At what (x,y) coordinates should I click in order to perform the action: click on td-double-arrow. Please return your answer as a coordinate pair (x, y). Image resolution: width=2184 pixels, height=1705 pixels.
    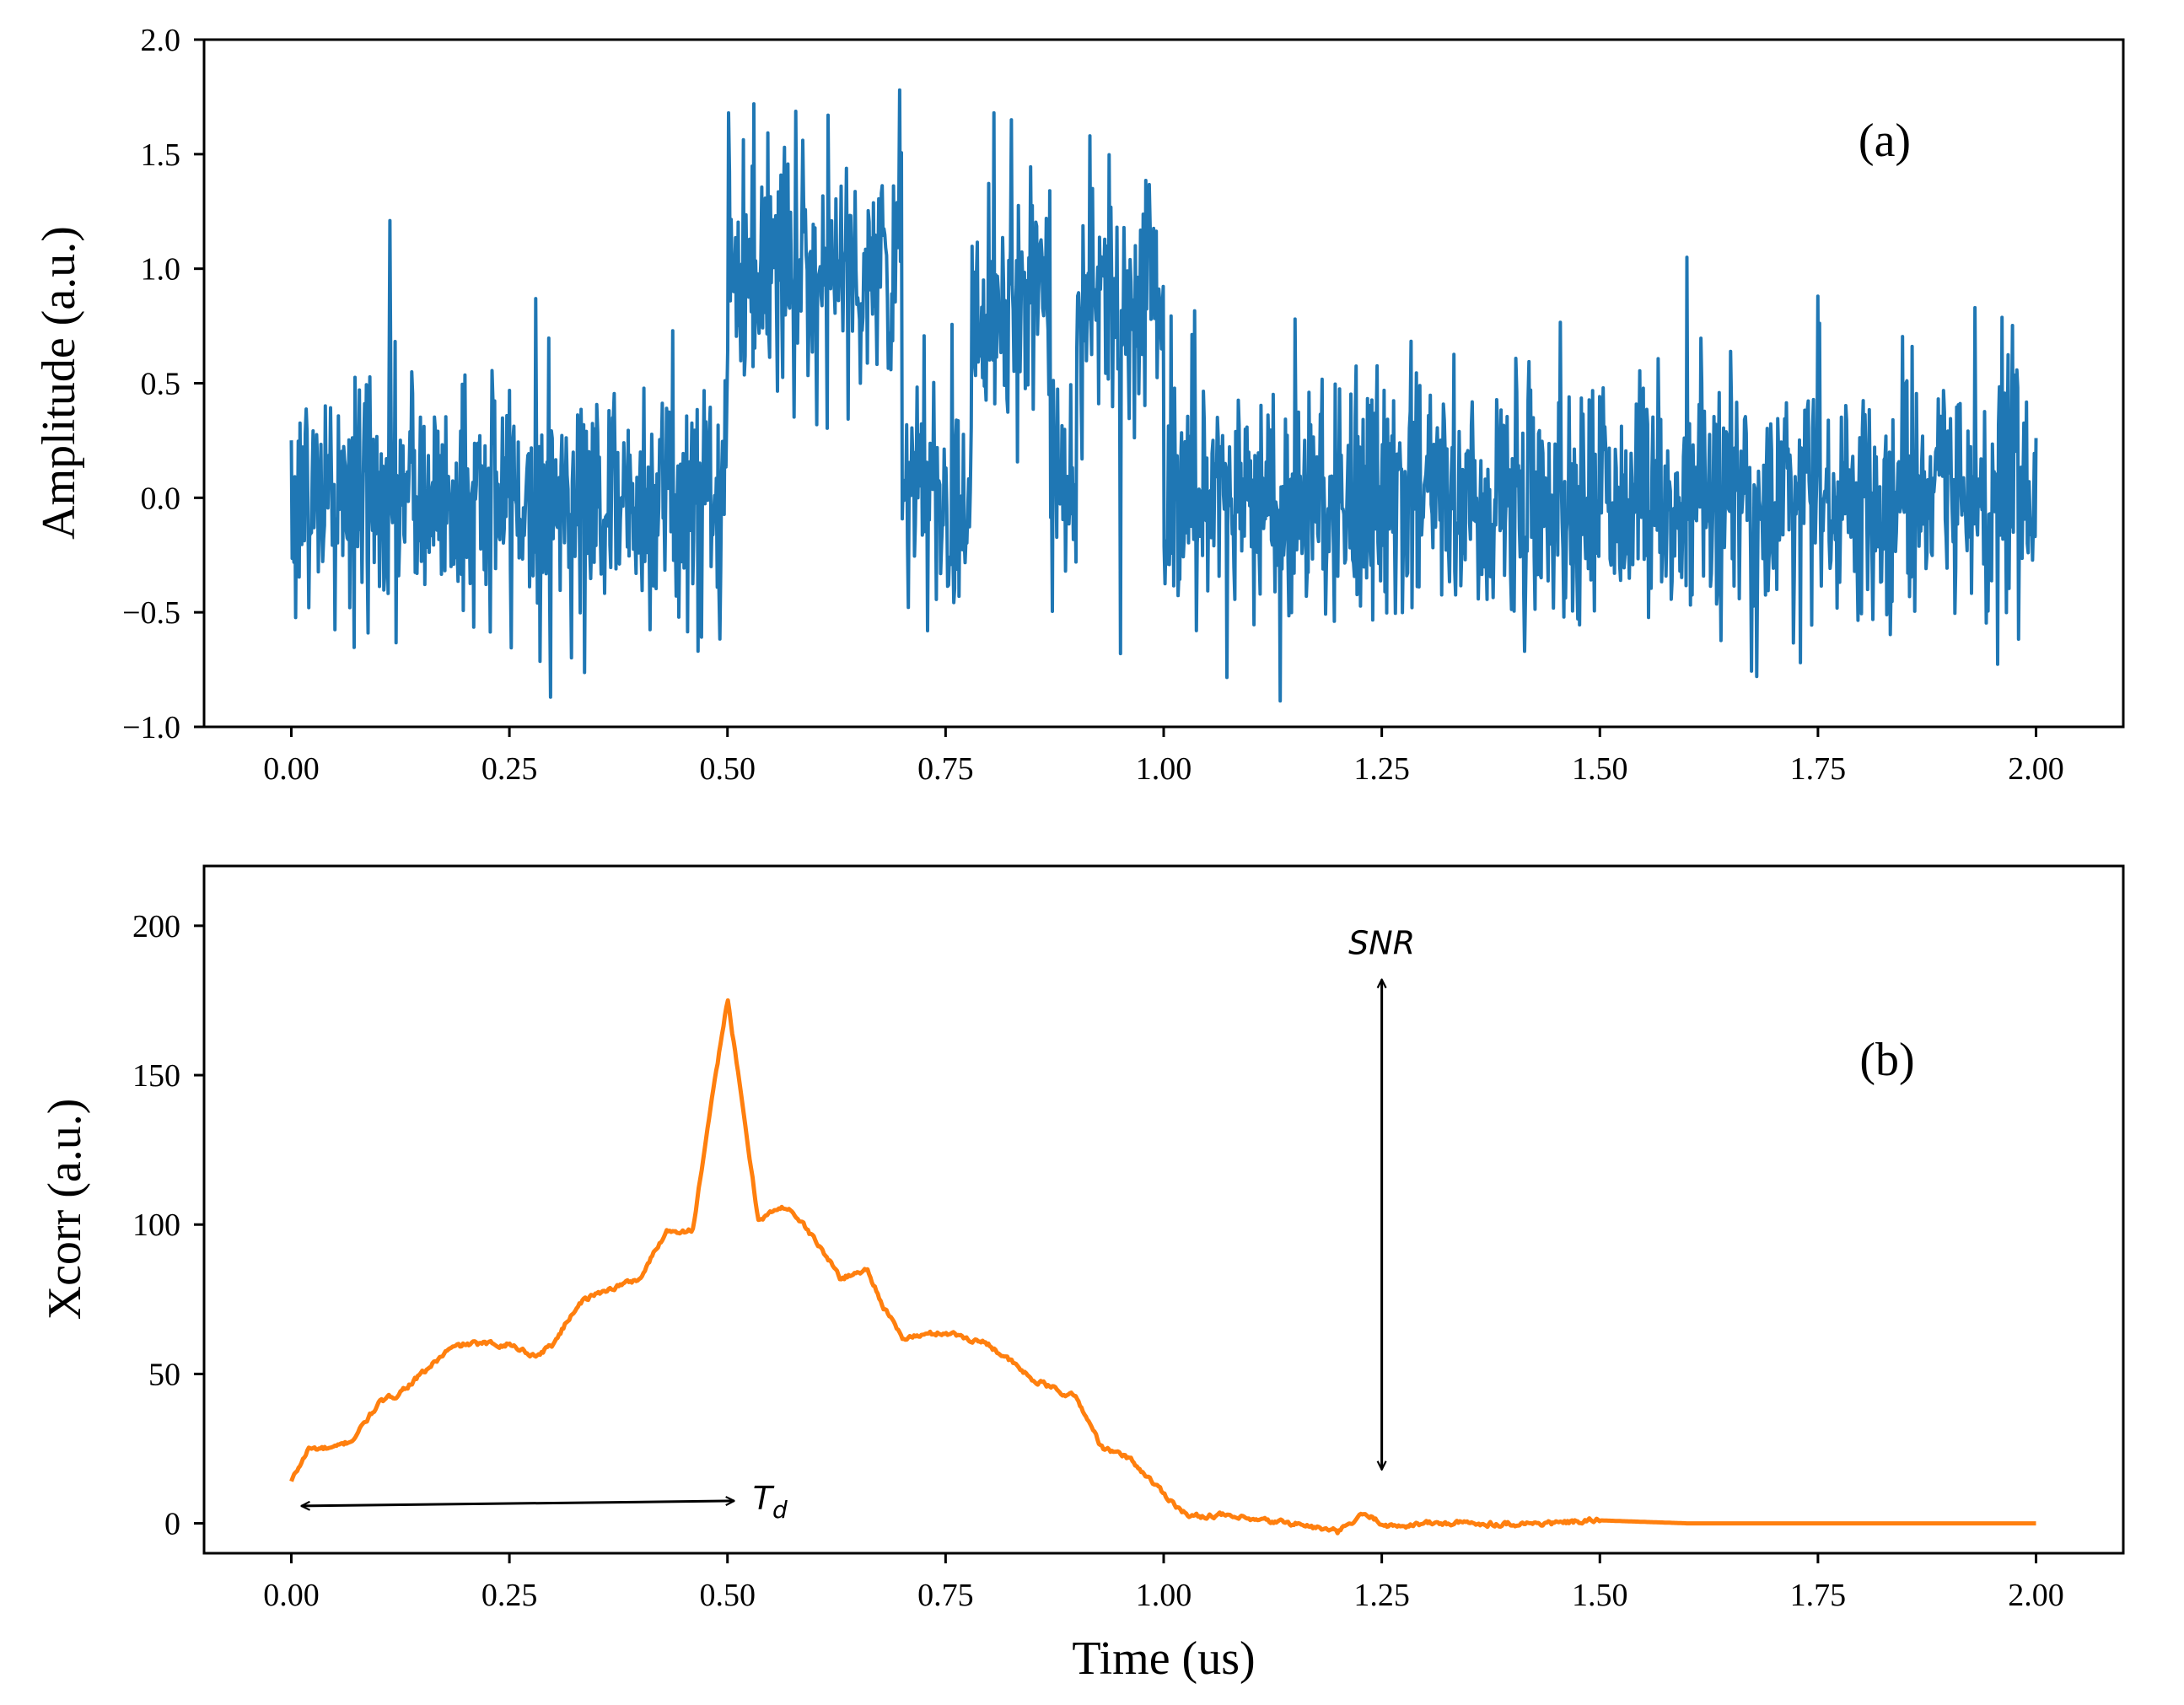
    Looking at the image, I should click on (517, 1504).